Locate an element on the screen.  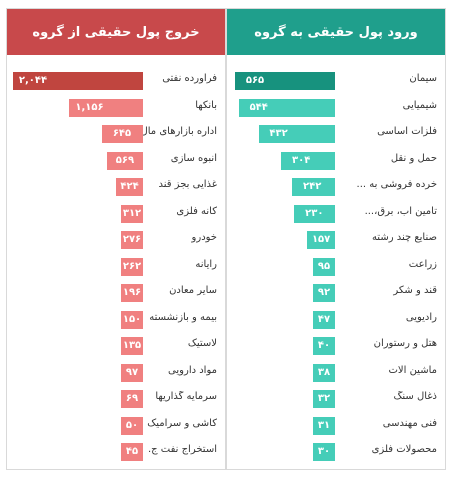
inflow-row: شیمیایی ۵۴۴ is located at coordinates (336, 108).